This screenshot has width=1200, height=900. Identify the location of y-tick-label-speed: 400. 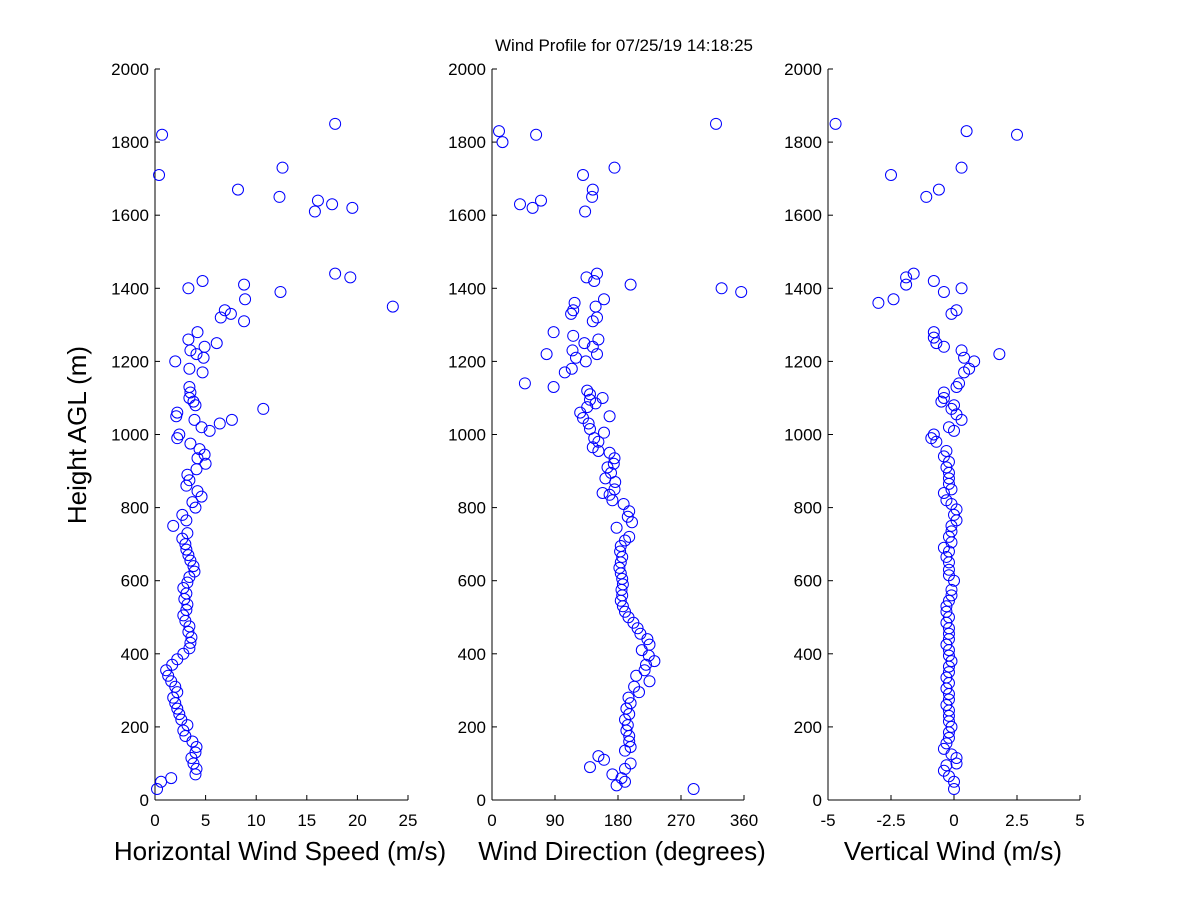
(135, 654).